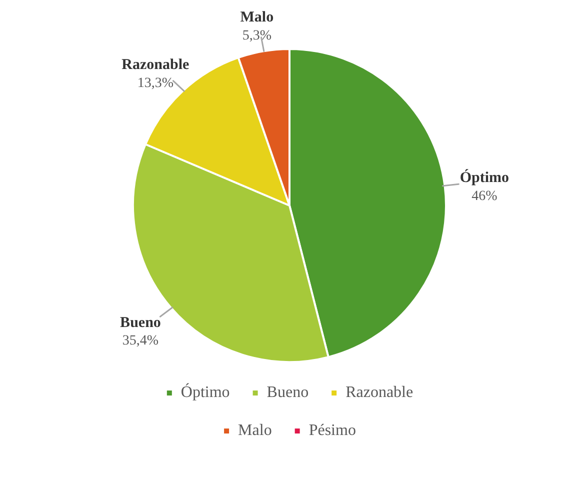 The height and width of the screenshot is (487, 579). Describe the element at coordinates (255, 431) in the screenshot. I see `legend-label: Malo` at that location.